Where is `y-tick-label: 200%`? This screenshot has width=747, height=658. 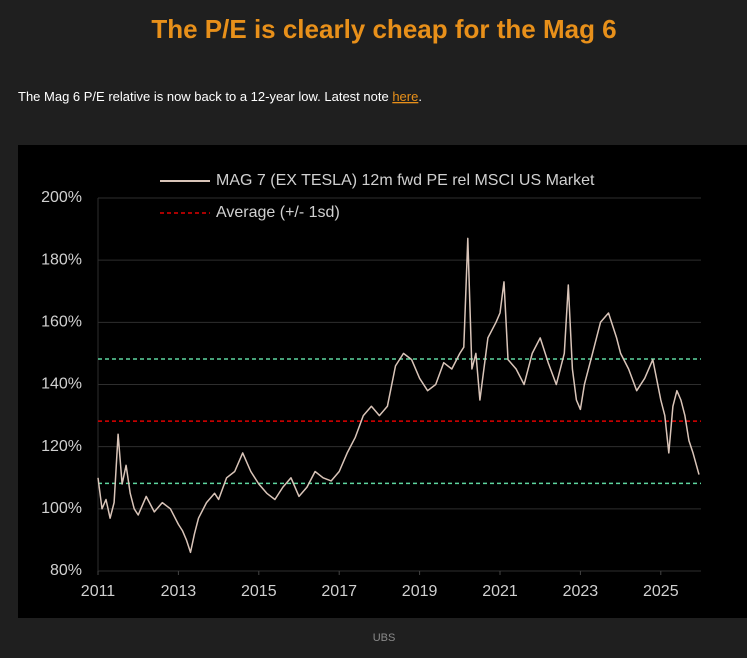 y-tick-label: 200% is located at coordinates (61, 197).